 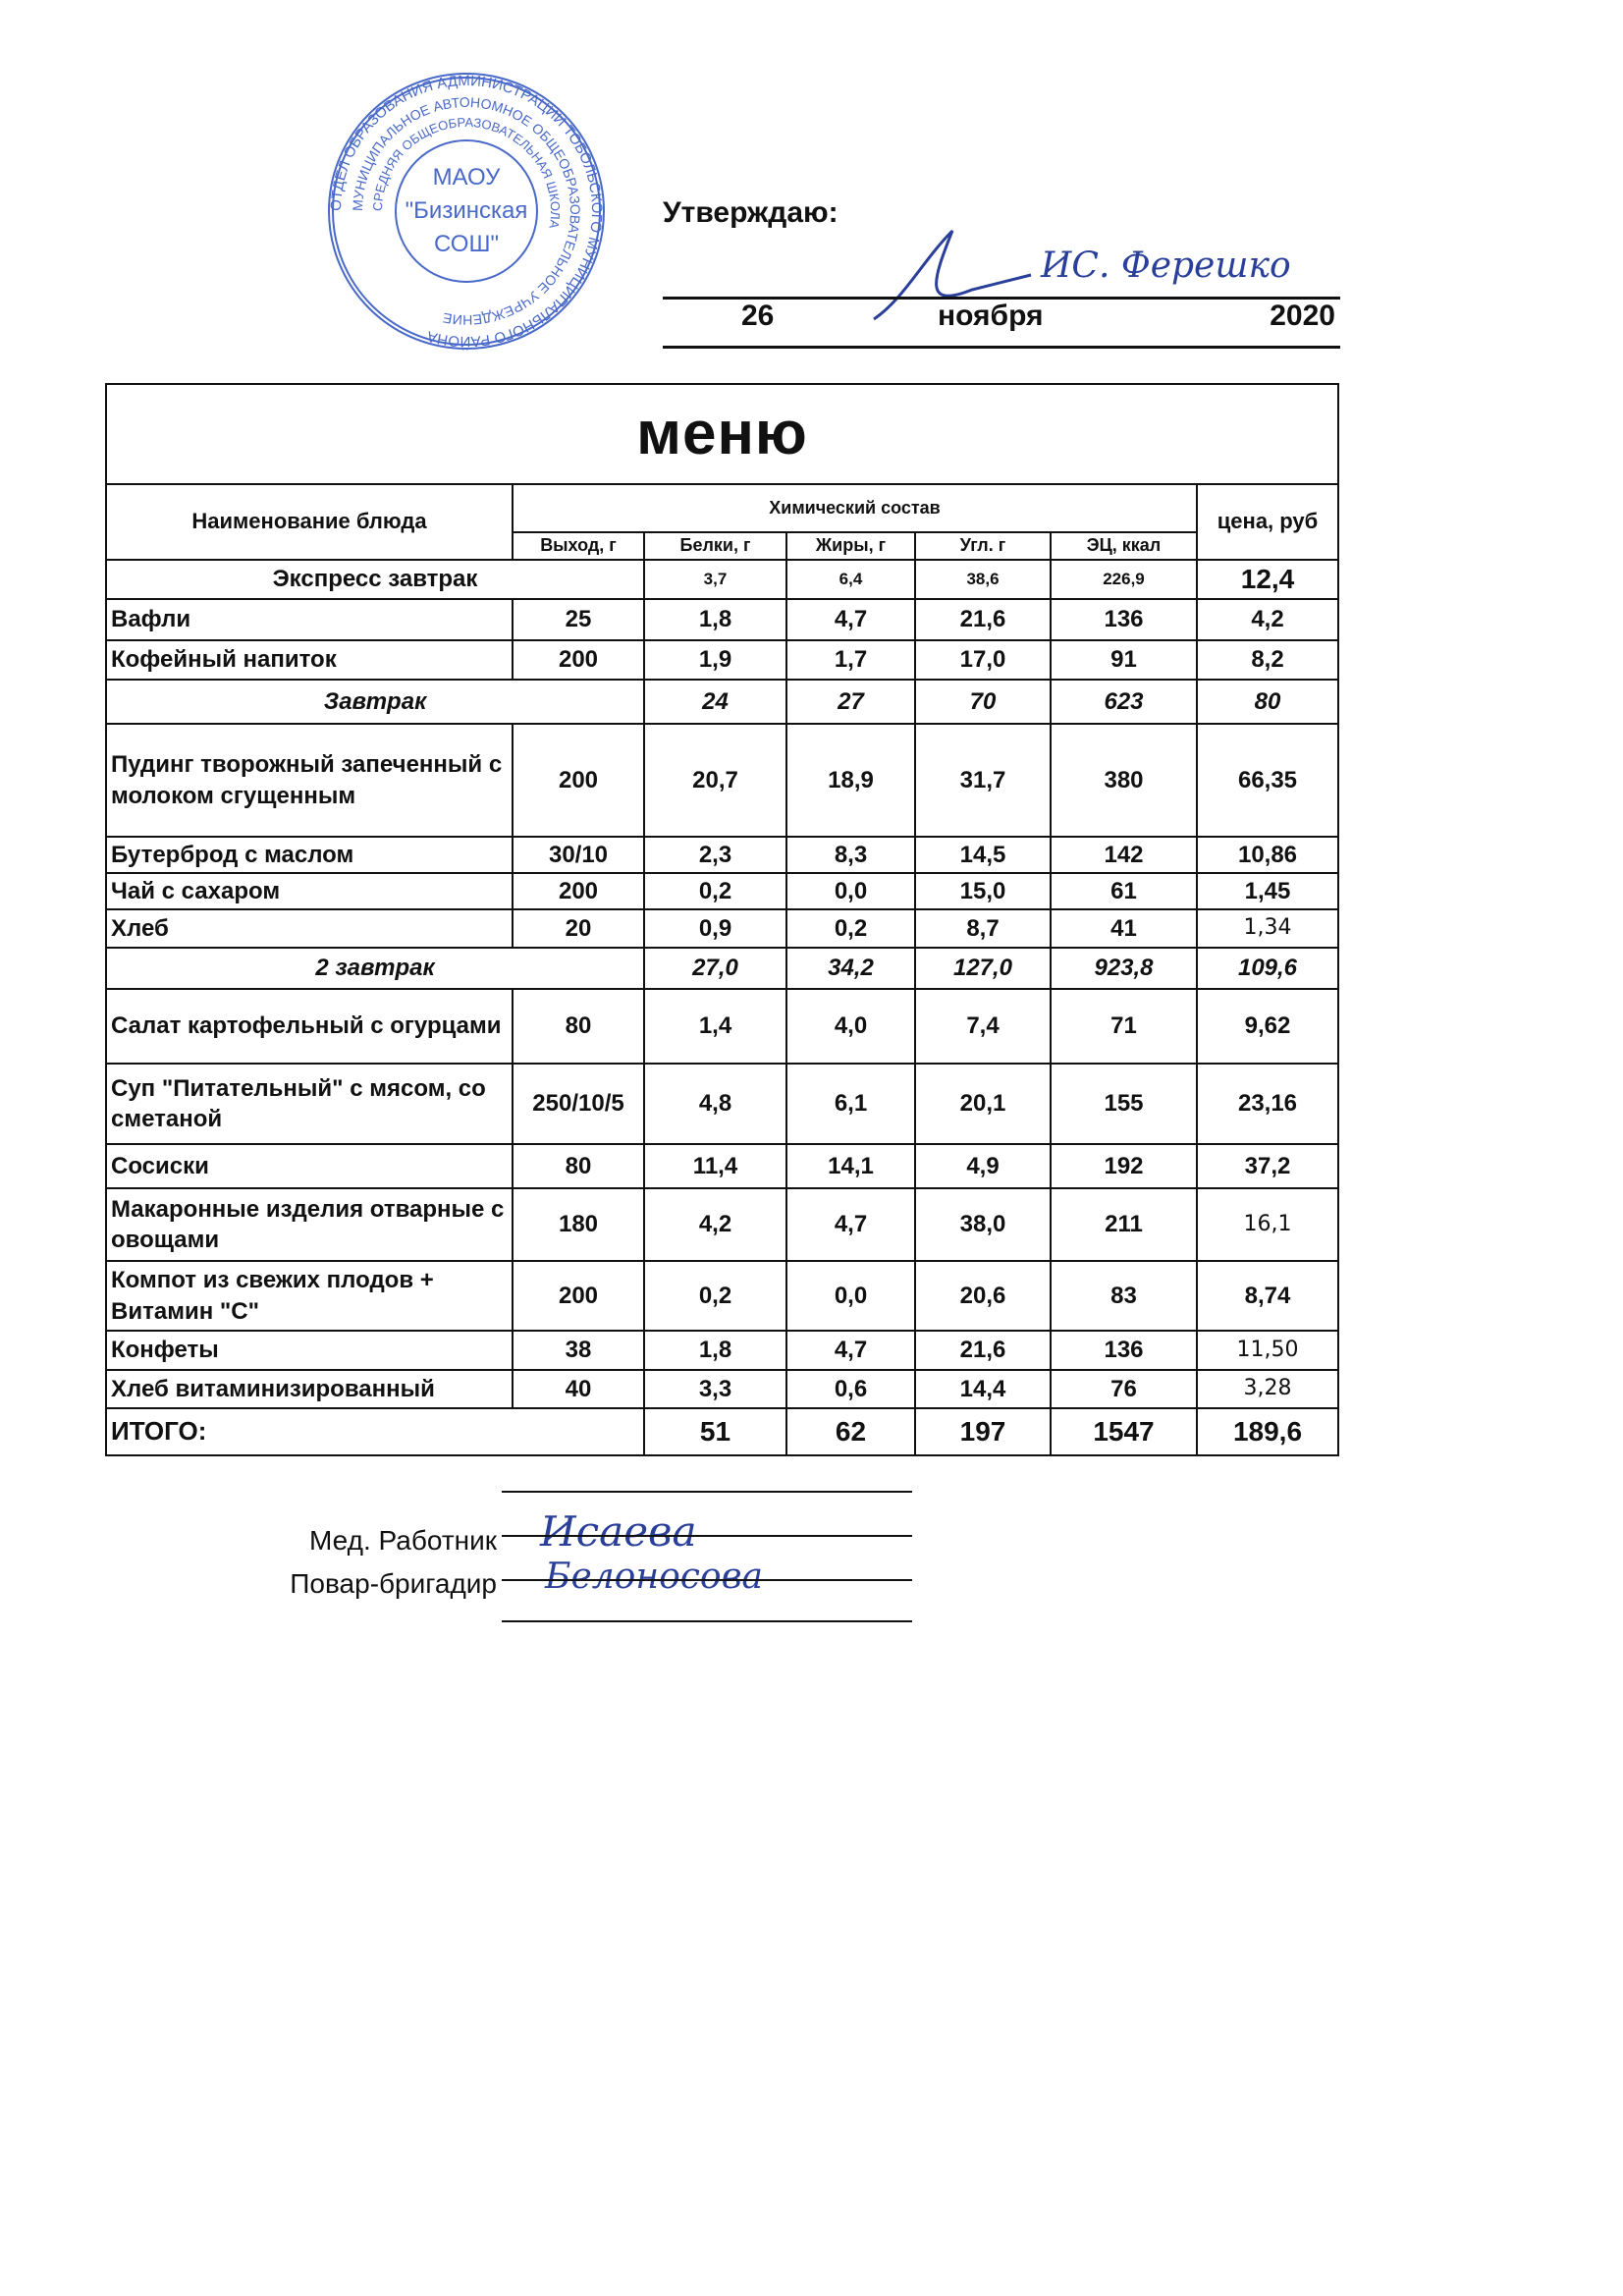 I want to click on carbs-cell: 21,6, so click(x=983, y=1350).